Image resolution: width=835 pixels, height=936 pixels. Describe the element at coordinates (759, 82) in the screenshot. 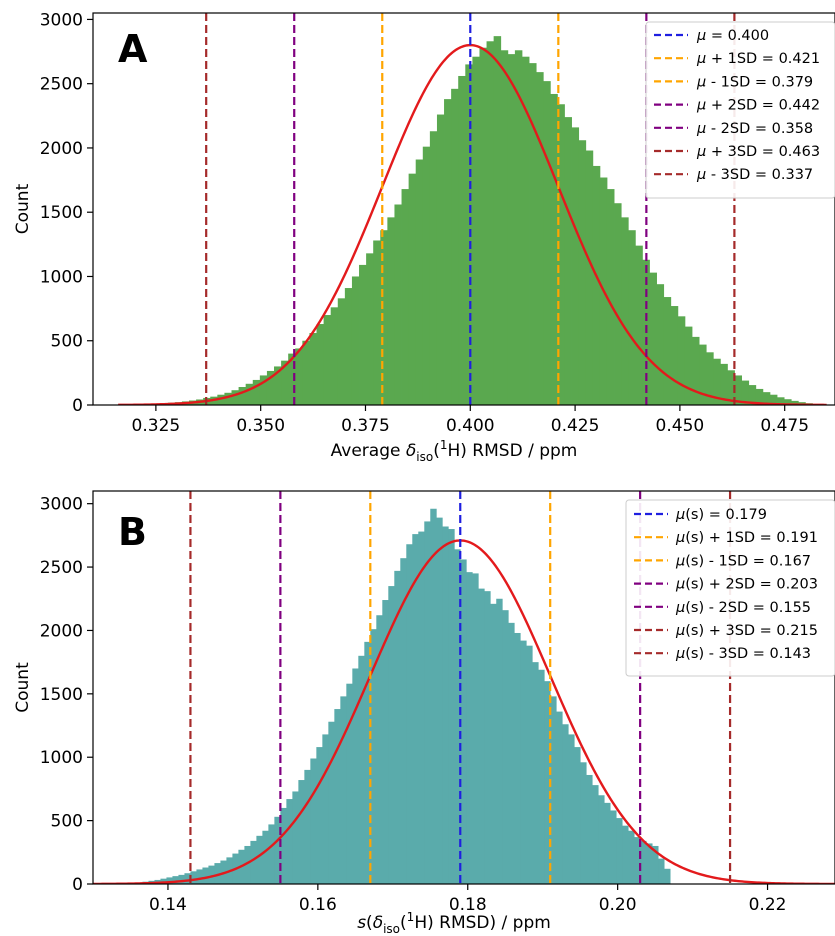

I see `legend-rest: - 1SD = 0.379` at that location.